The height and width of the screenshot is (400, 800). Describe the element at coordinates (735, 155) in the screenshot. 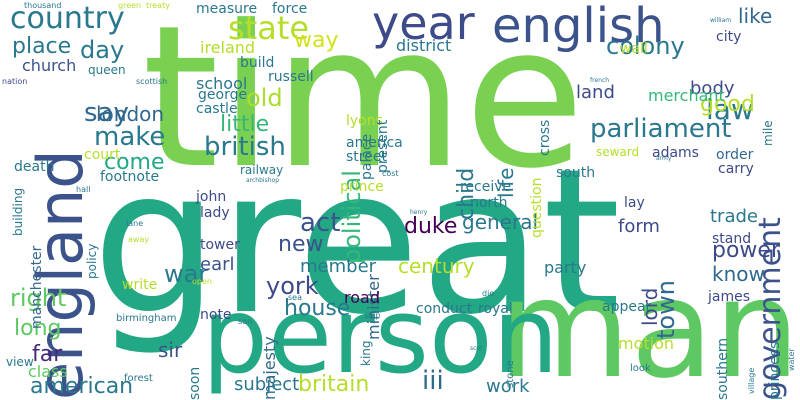

I see `word-order: order` at that location.